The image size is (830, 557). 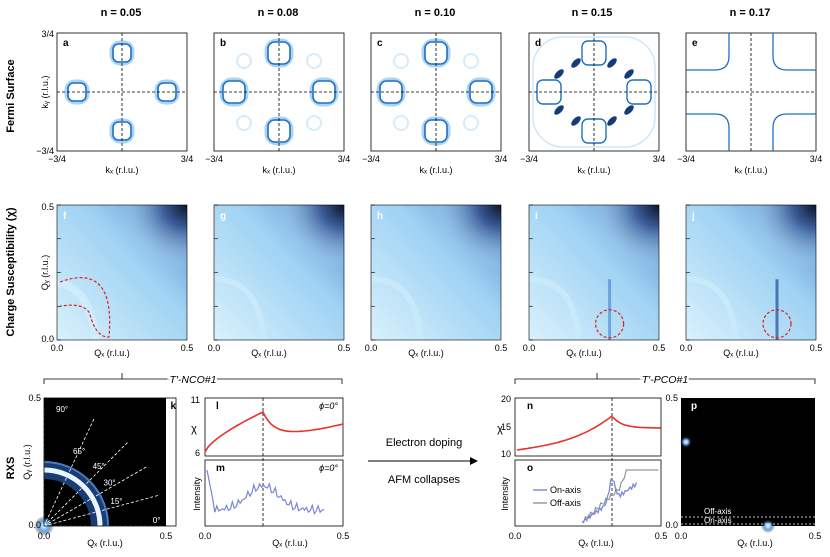 What do you see at coordinates (424, 480) in the screenshot?
I see `arrow-label-bottom: AFM collapses` at bounding box center [424, 480].